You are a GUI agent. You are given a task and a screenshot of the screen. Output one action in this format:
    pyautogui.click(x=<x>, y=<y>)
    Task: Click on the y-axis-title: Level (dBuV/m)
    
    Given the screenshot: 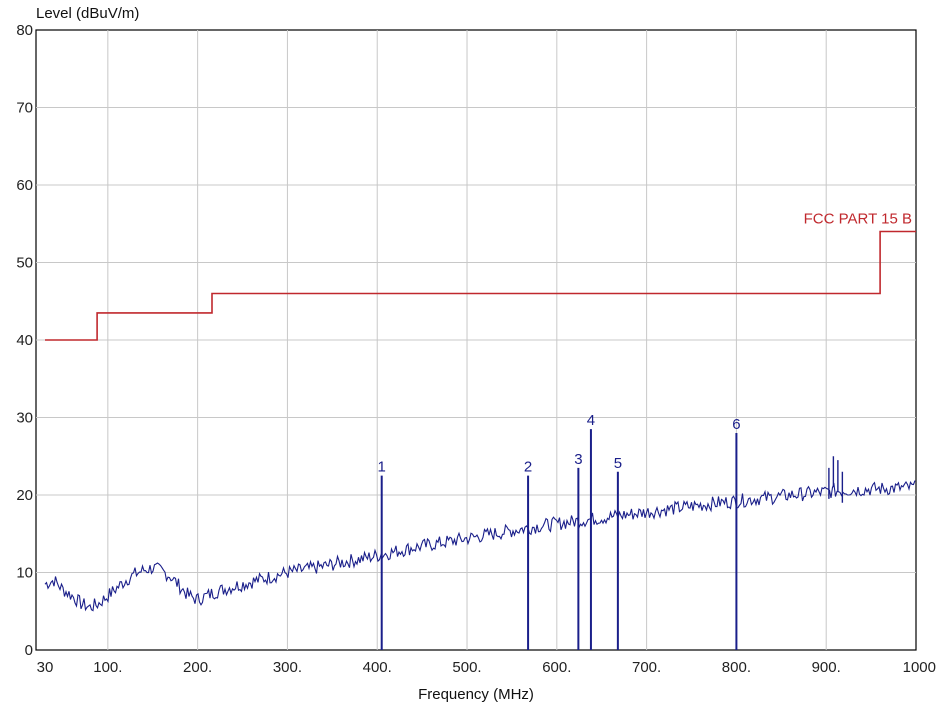 What is the action you would take?
    pyautogui.click(x=87, y=13)
    